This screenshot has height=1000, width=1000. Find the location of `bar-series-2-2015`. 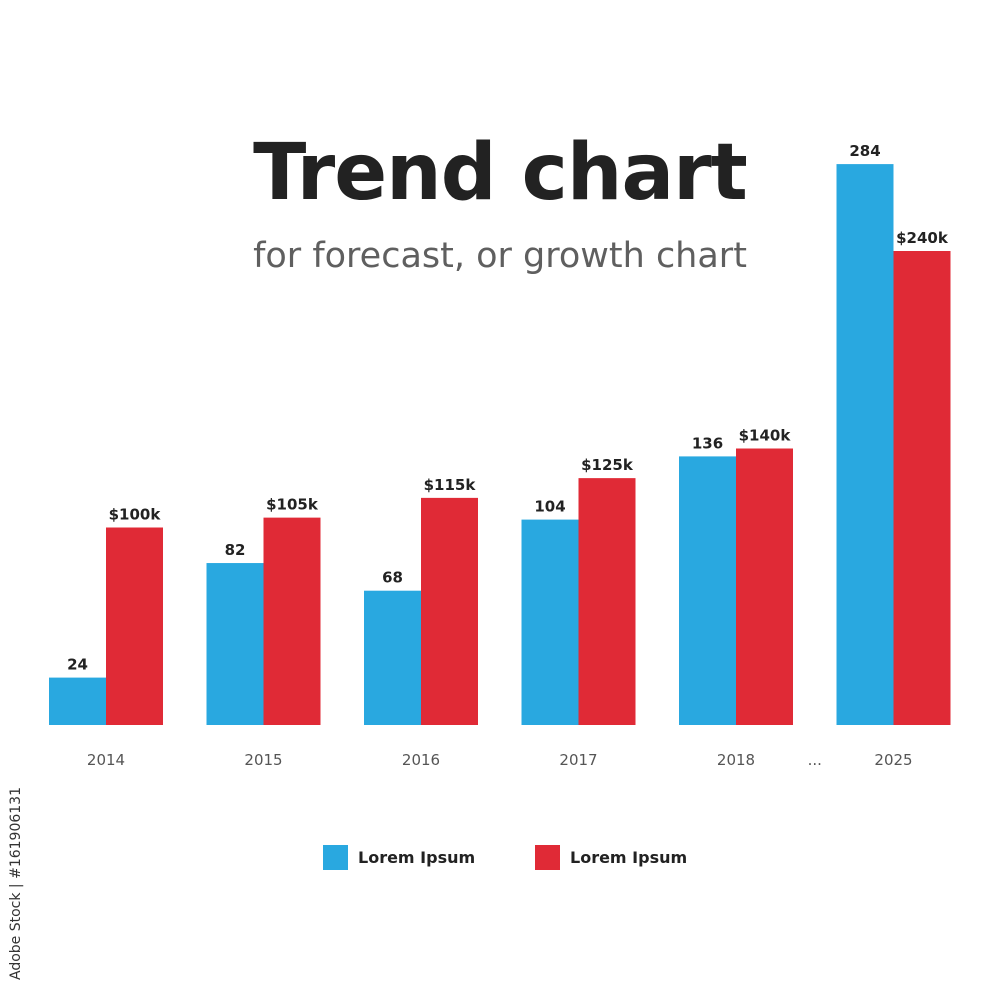

bar-series-2-2015 is located at coordinates (292, 621).